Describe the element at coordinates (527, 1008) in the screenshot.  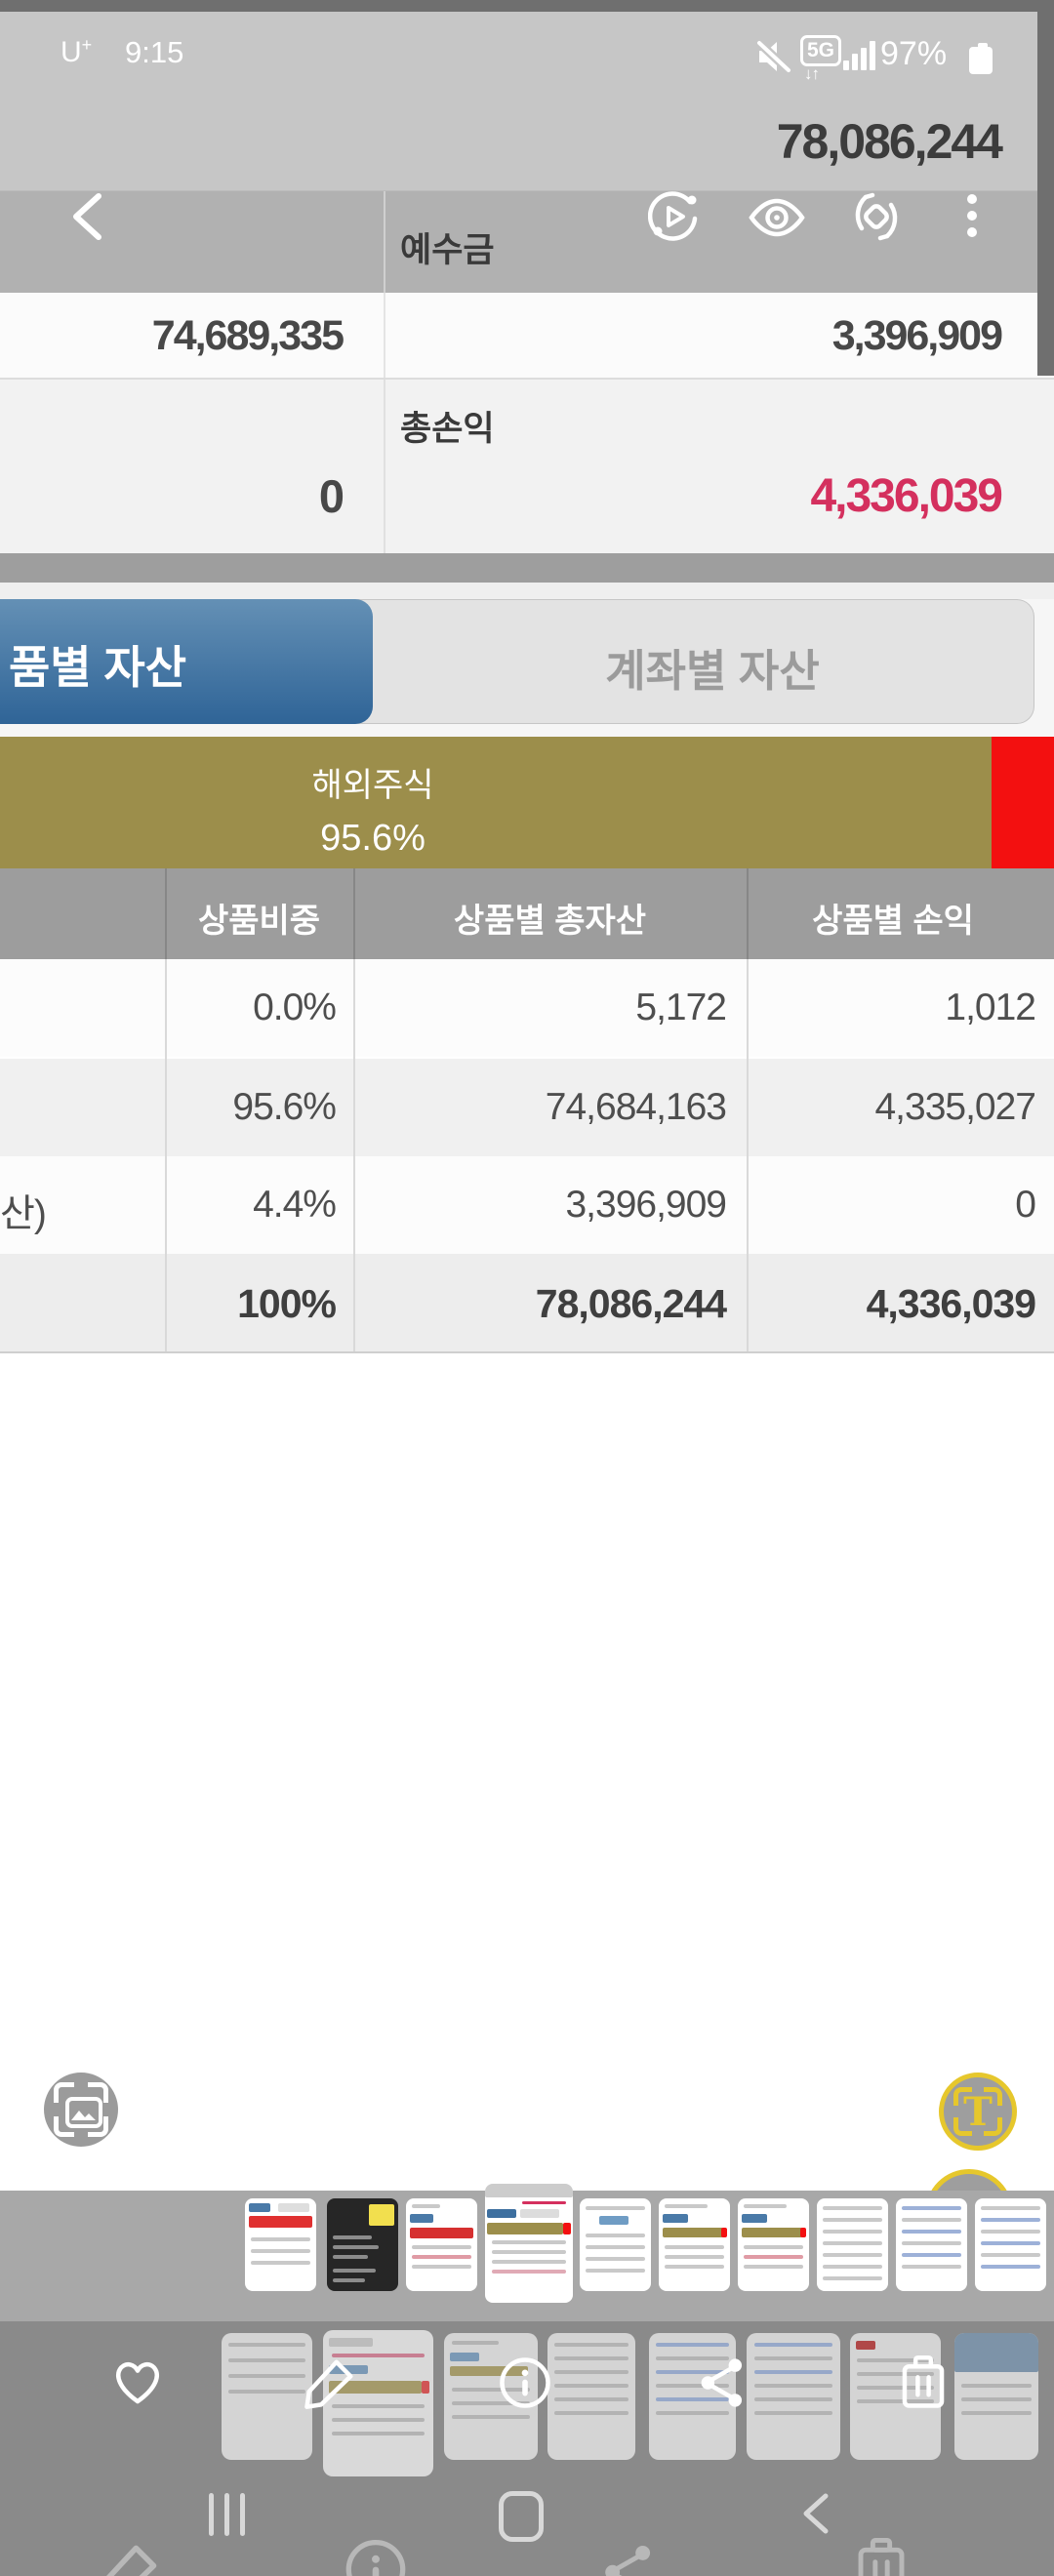
I see `table-row: 0.0% 5,172 1,012` at that location.